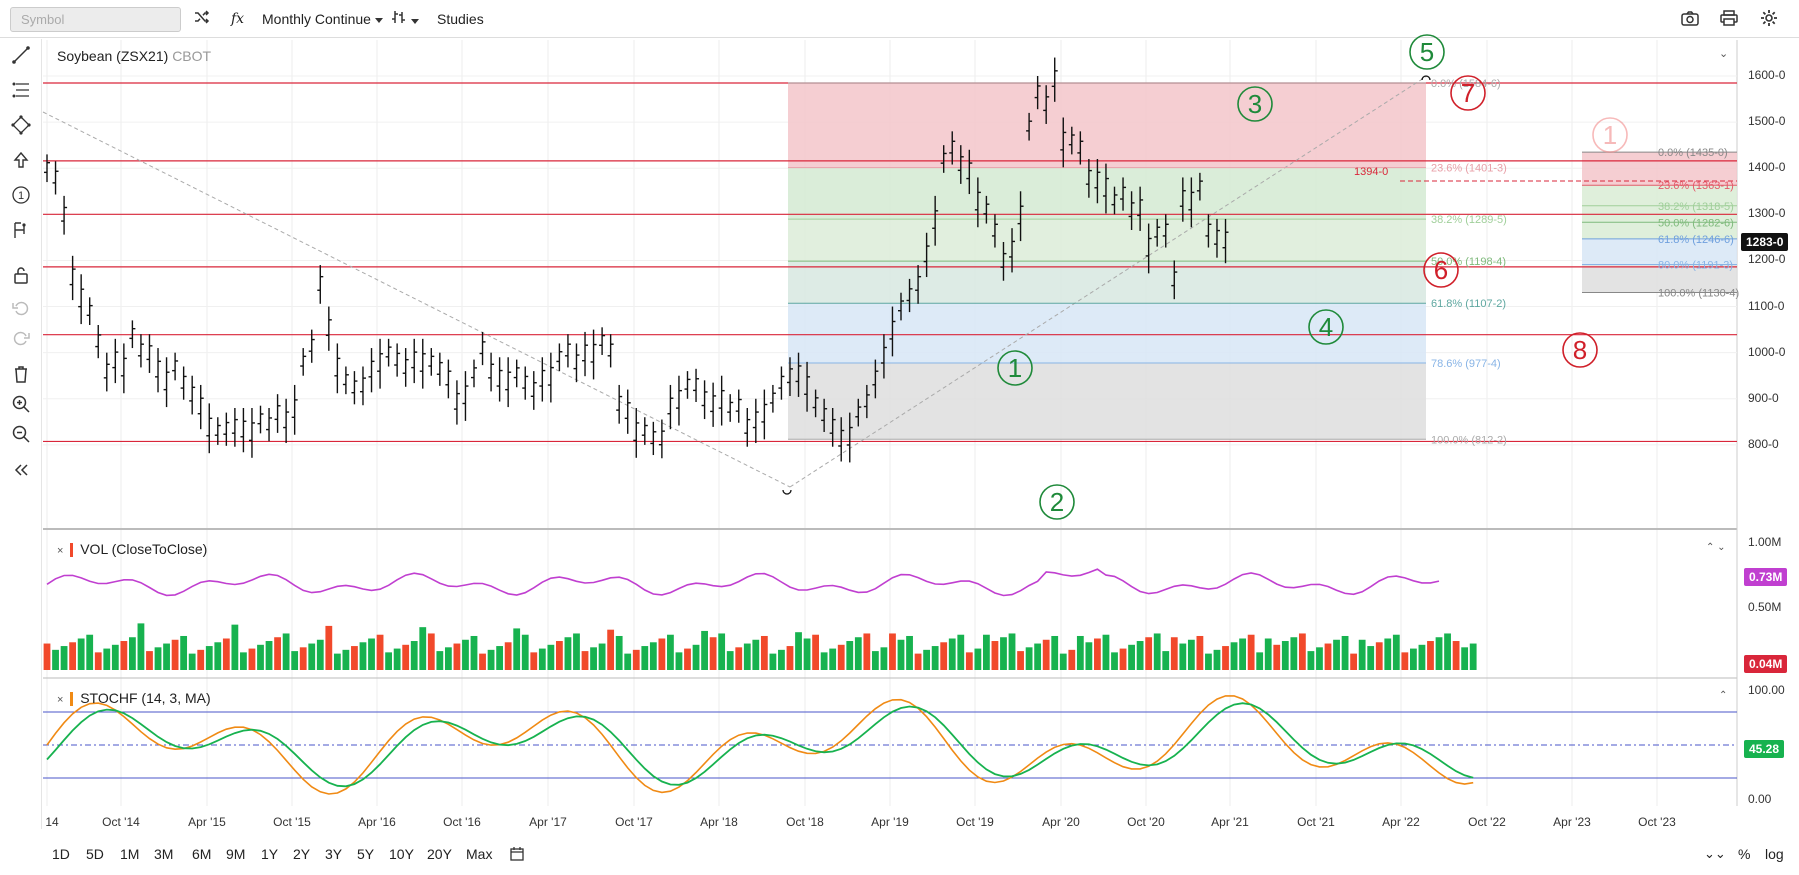 The width and height of the screenshot is (1799, 875). Describe the element at coordinates (21, 470) in the screenshot. I see `collapse-icon` at that location.